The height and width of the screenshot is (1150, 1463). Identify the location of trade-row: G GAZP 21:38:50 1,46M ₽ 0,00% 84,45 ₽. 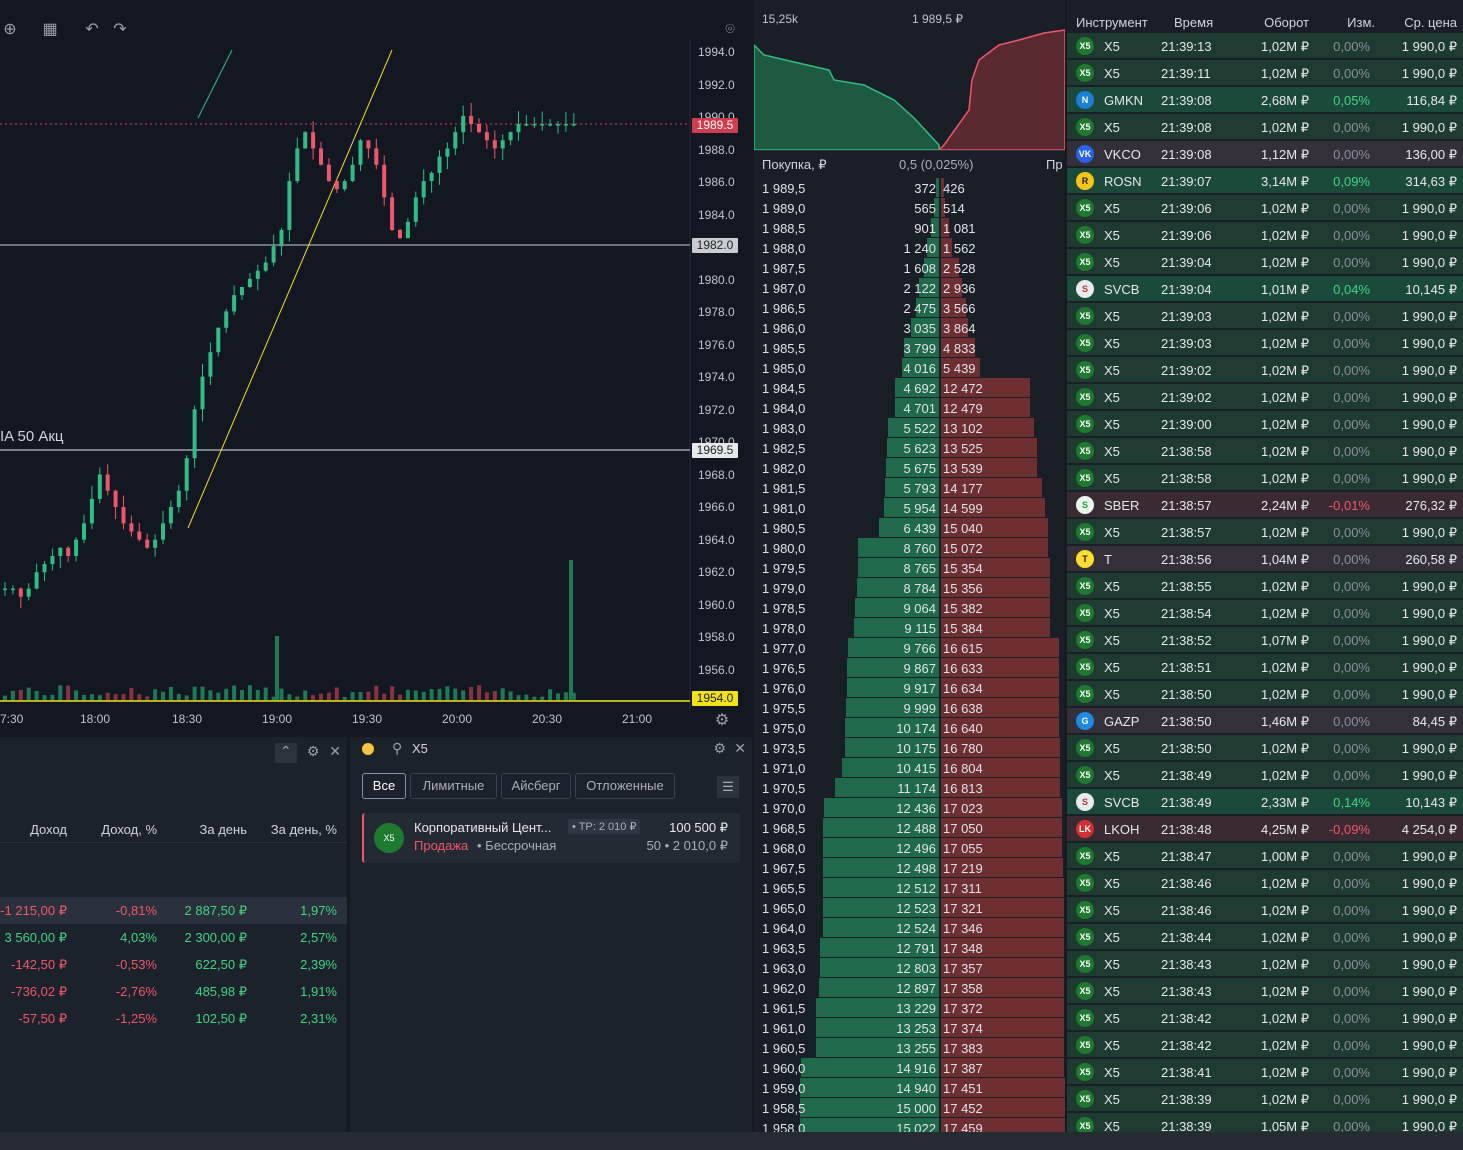
(1265, 721).